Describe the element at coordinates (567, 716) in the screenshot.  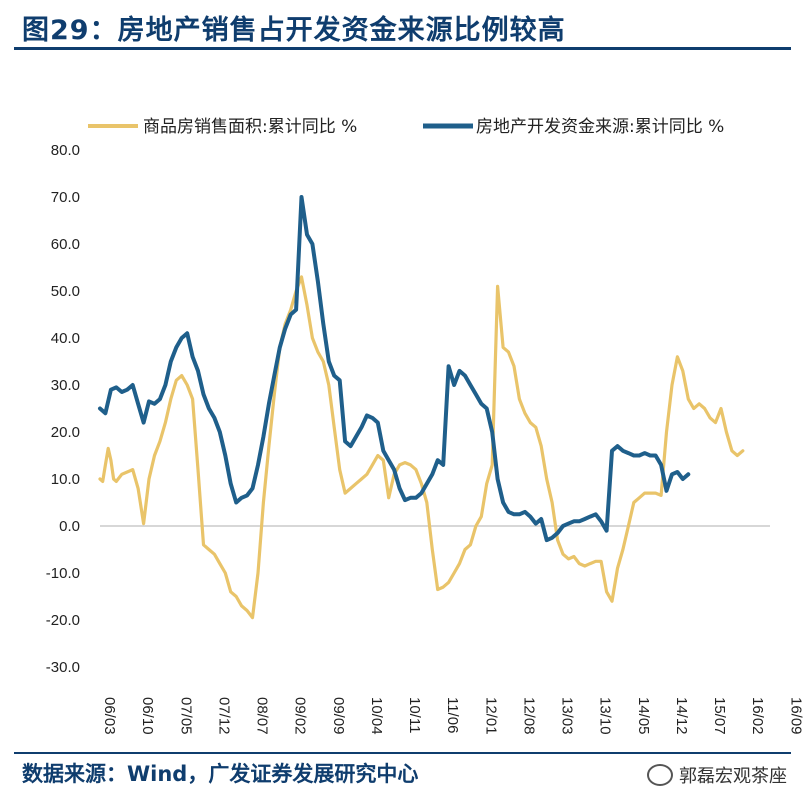
I see `x-tick-label: 13/03` at that location.